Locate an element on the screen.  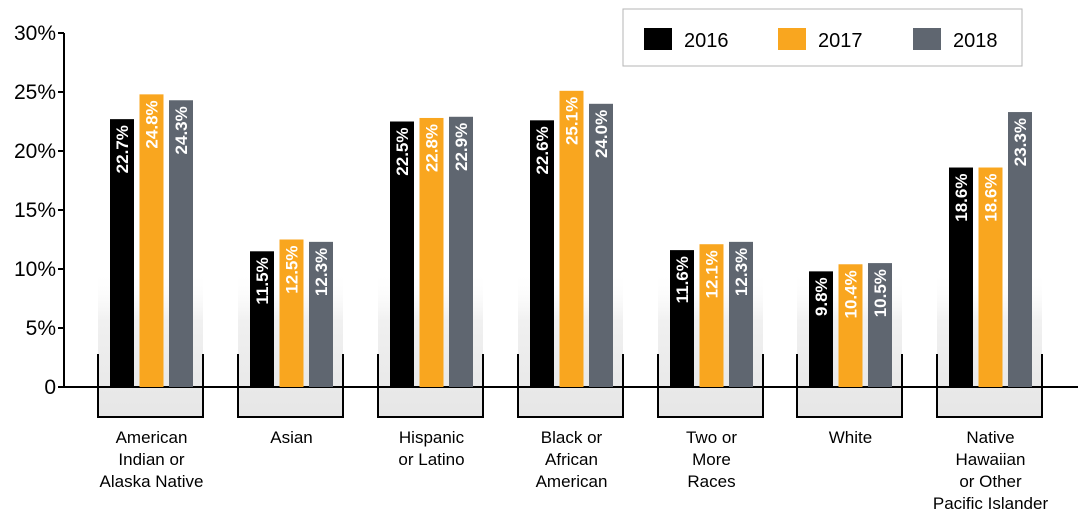
category-label: Two or More Races is located at coordinates (711, 459).